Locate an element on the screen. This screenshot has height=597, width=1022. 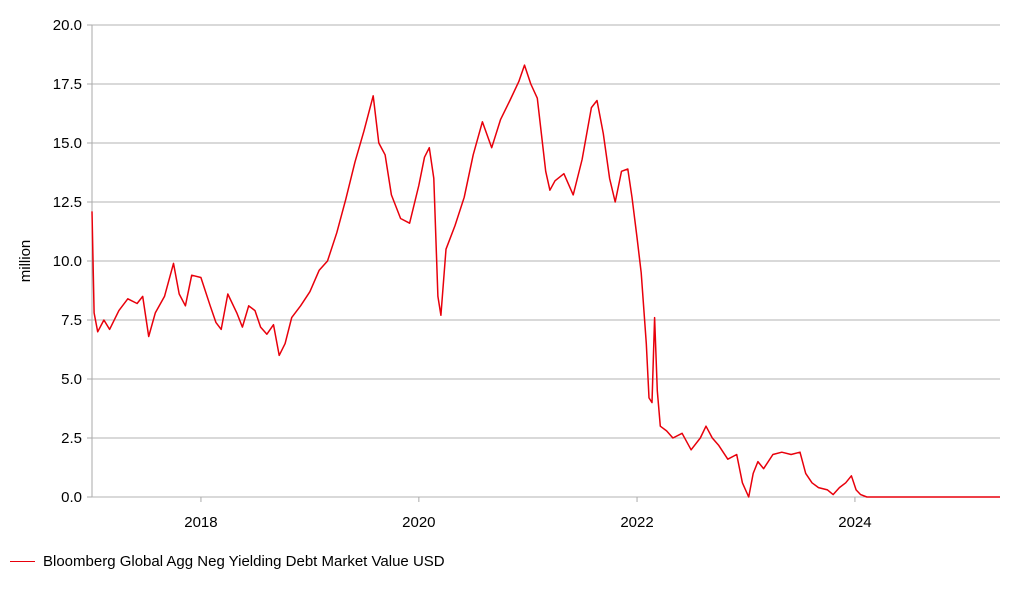
y-tick-label: 10.0 is located at coordinates (67, 261).